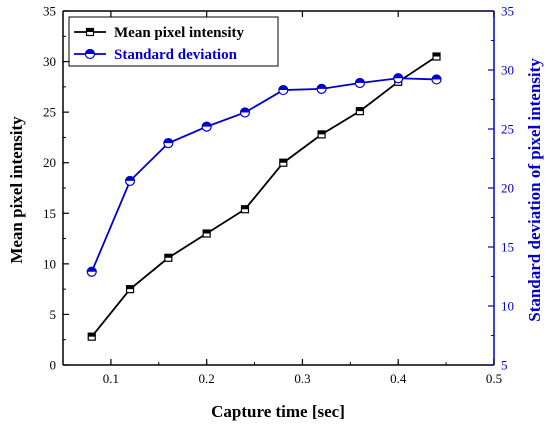 The height and width of the screenshot is (427, 550). I want to click on x-axis-title: Capture time [sec], so click(278, 411).